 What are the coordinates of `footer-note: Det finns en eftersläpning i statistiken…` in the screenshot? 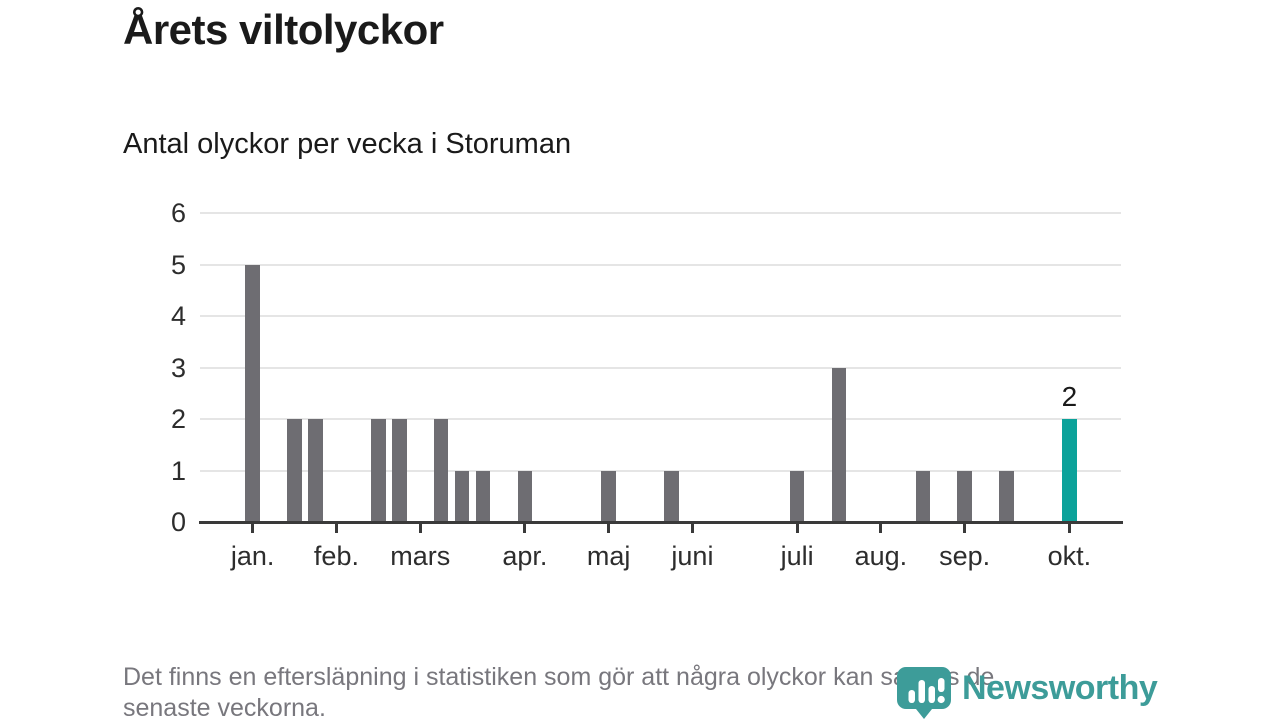 It's located at (558, 691).